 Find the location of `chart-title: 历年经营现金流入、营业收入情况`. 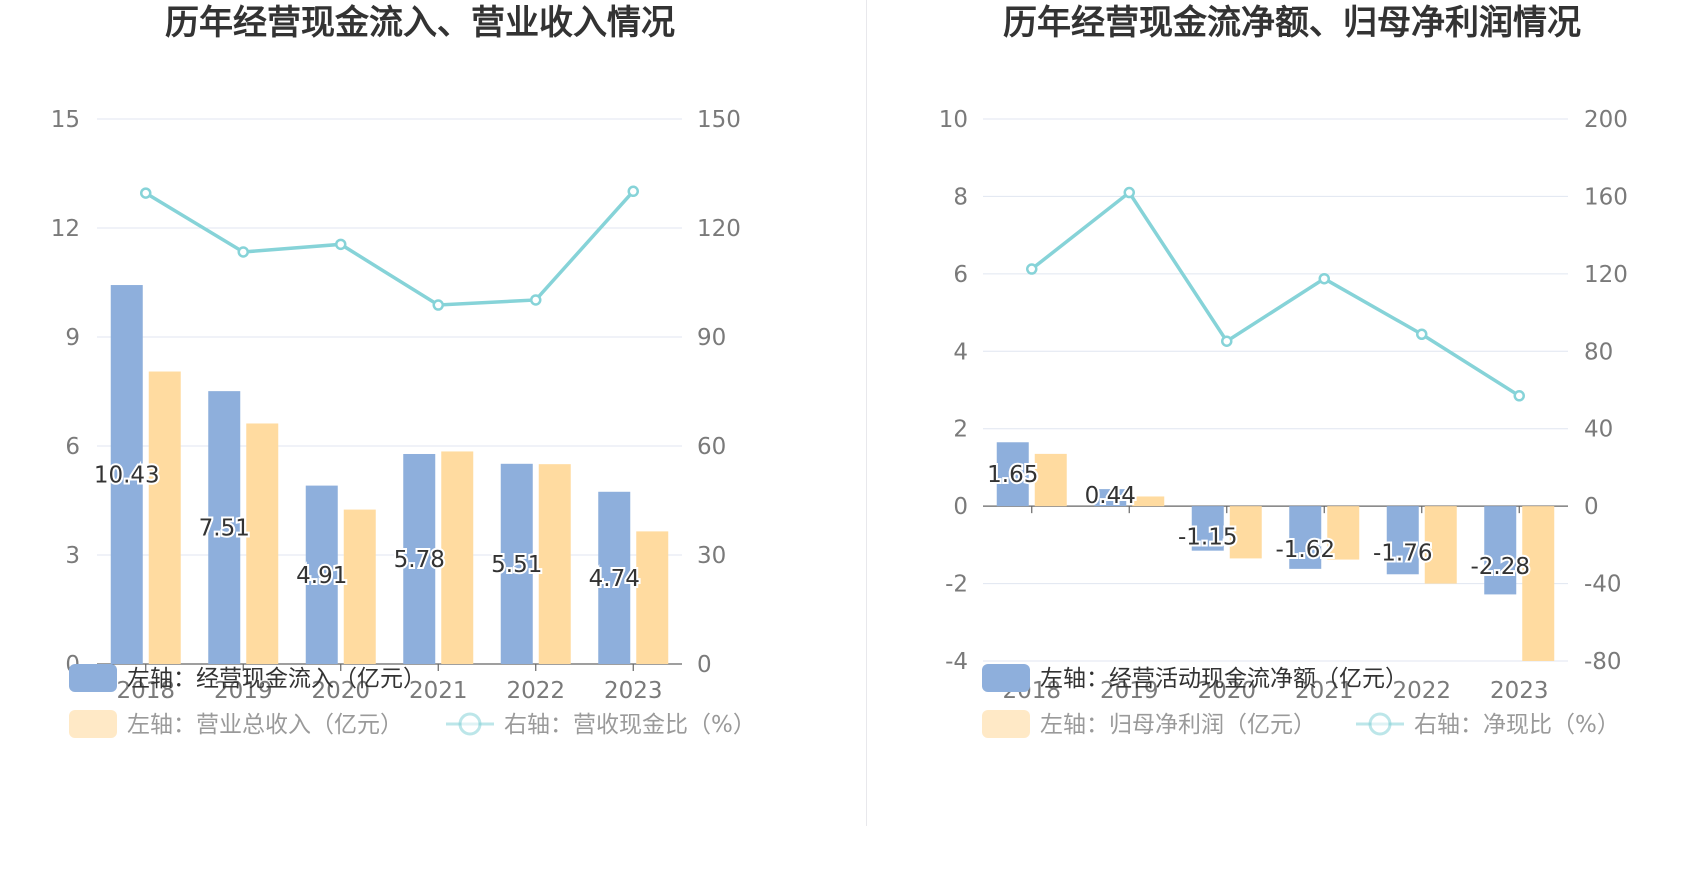

chart-title: 历年经营现金流入、营业收入情况 is located at coordinates (420, 23).